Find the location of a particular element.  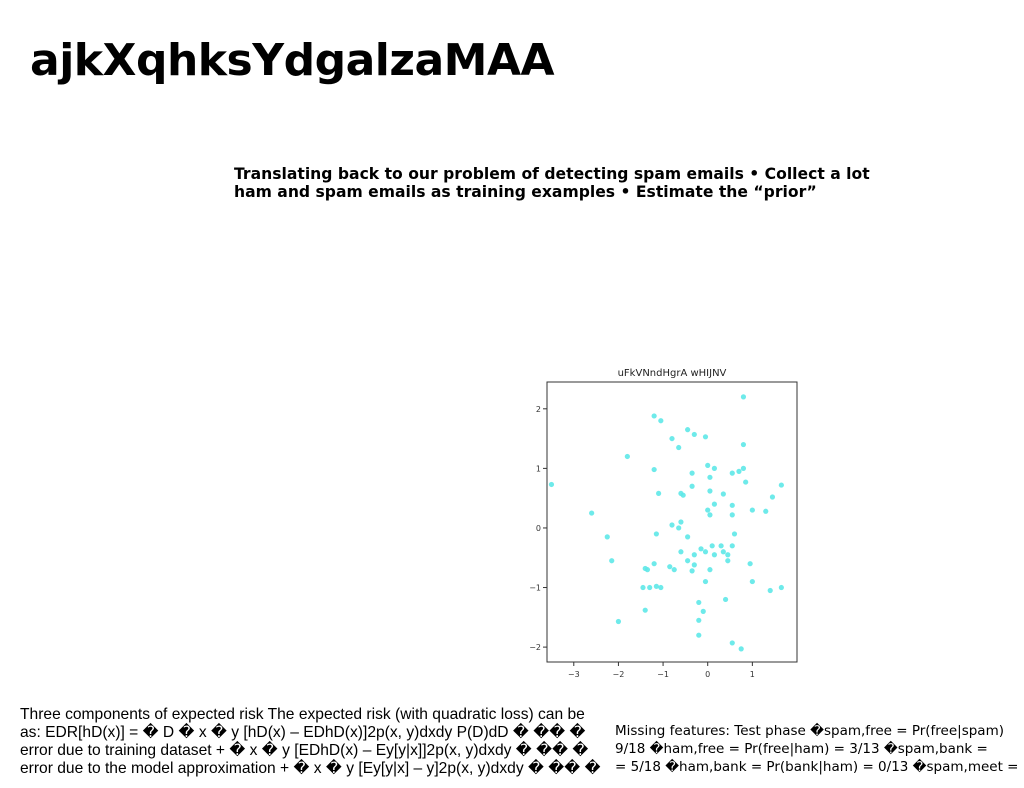

axis-ticks: −3 −2 −1 0 1 2 1 0 −1 −2 is located at coordinates (642, 542).